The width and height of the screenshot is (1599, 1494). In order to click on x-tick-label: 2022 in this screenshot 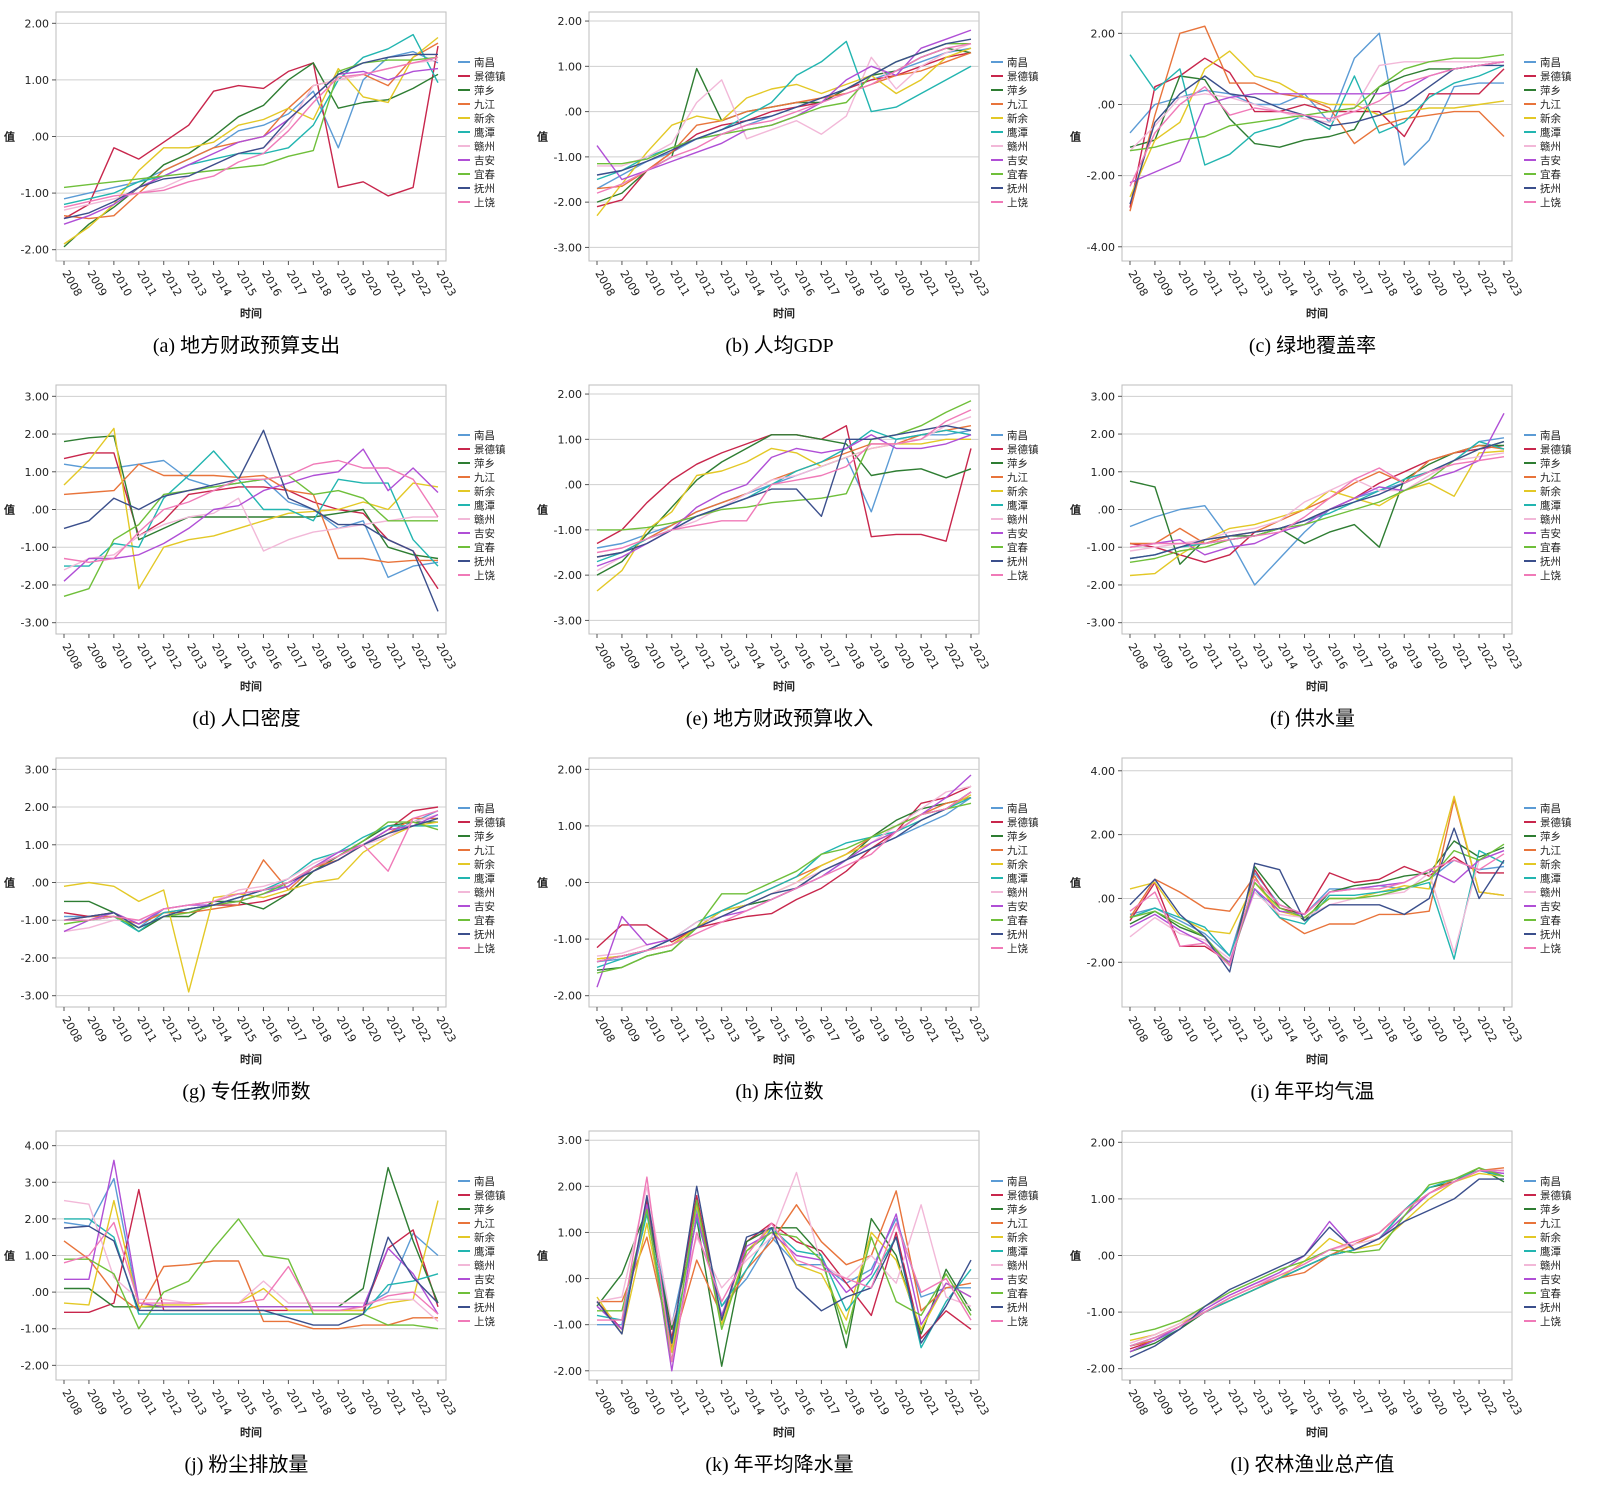, I will do `click(1486, 283)`.